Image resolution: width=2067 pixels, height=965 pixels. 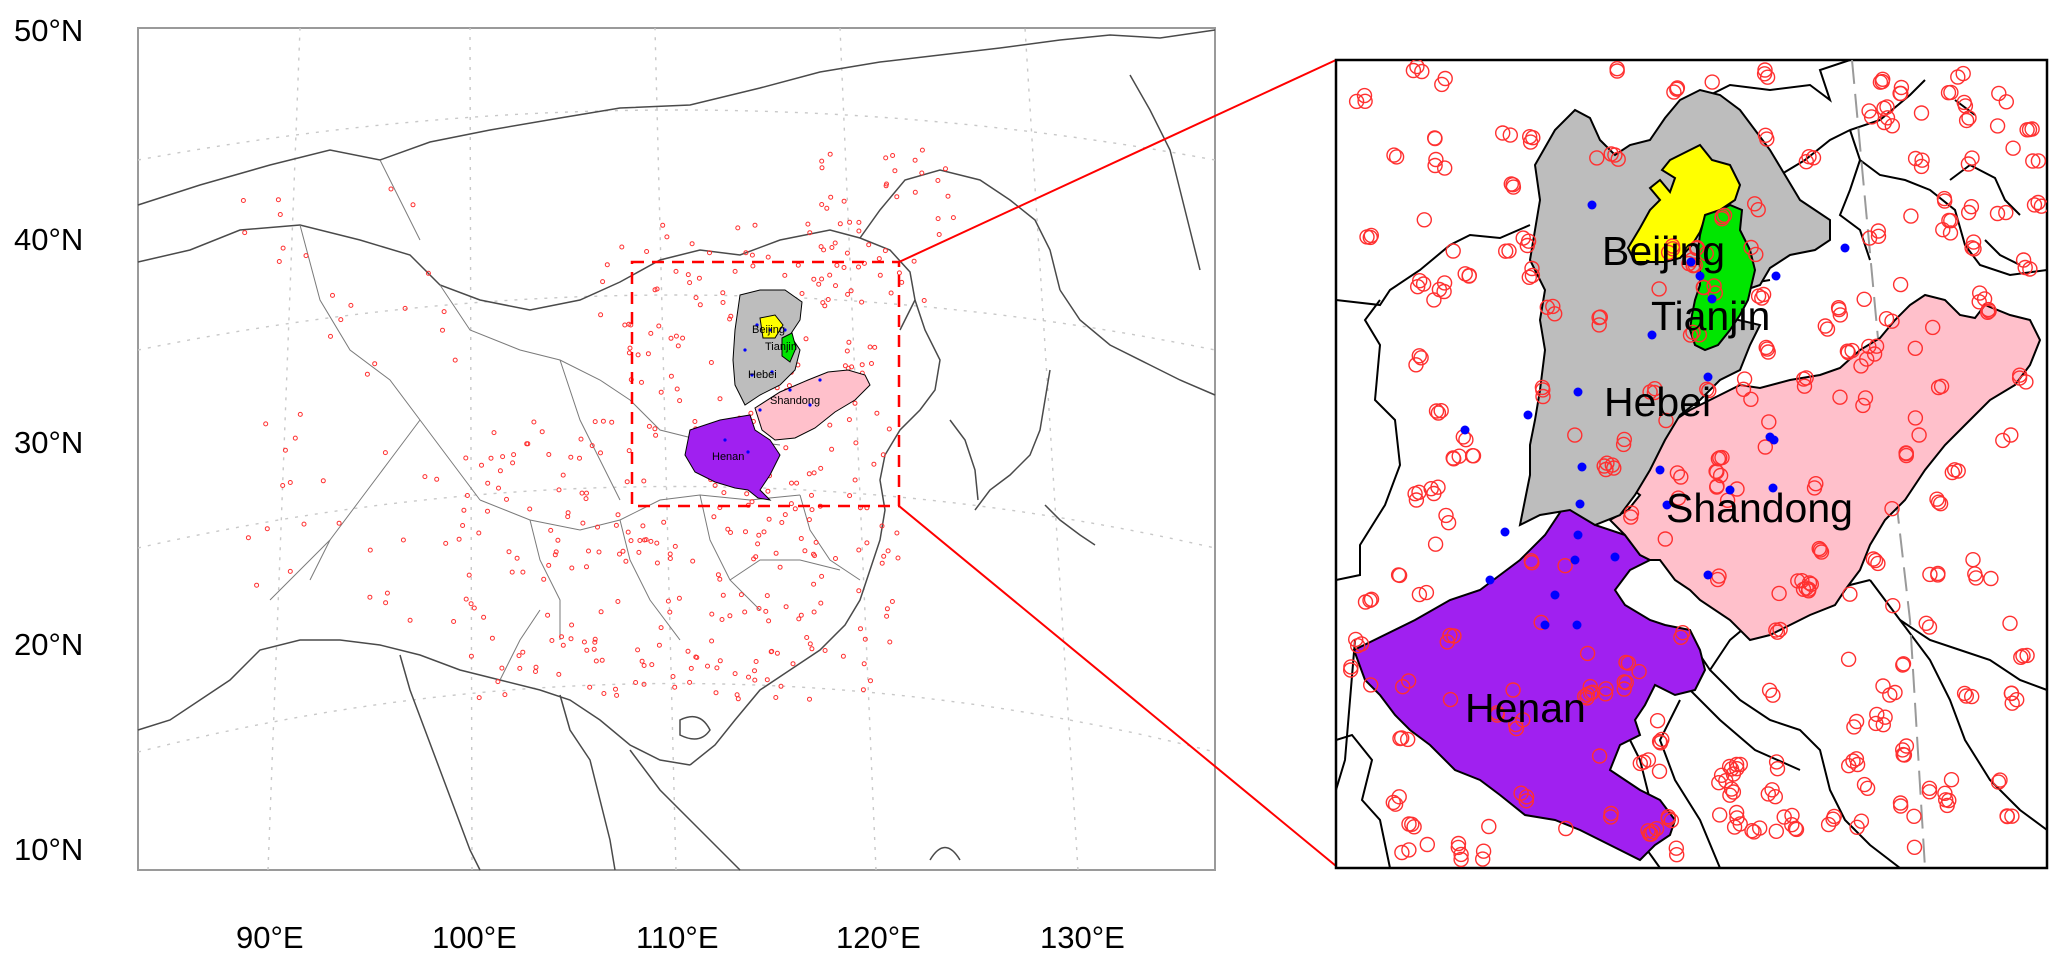 What do you see at coordinates (48, 440) in the screenshot?
I see `latitude-labels: 50°N 40°N 30°N 20°N 10°N` at bounding box center [48, 440].